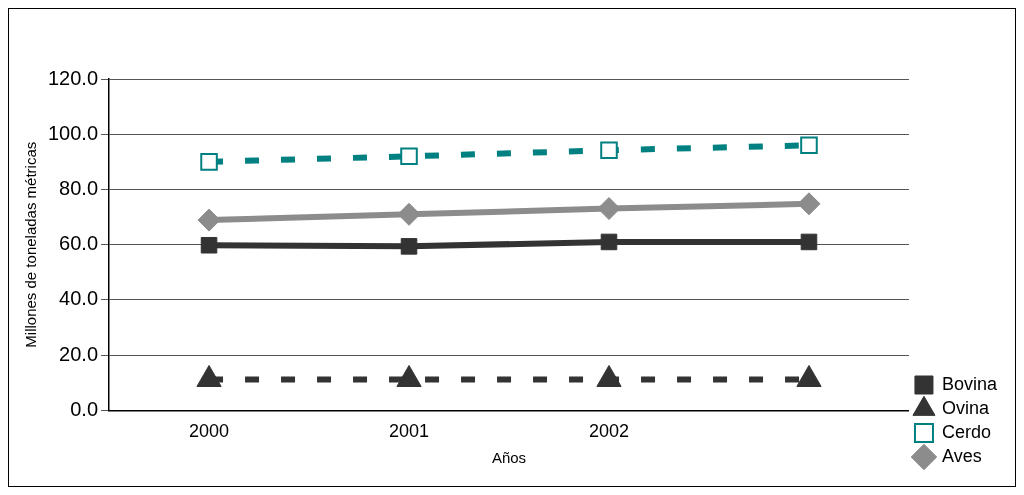 This screenshot has height=495, width=1024. Describe the element at coordinates (79, 187) in the screenshot. I see `y-tick-label: 80.0` at that location.